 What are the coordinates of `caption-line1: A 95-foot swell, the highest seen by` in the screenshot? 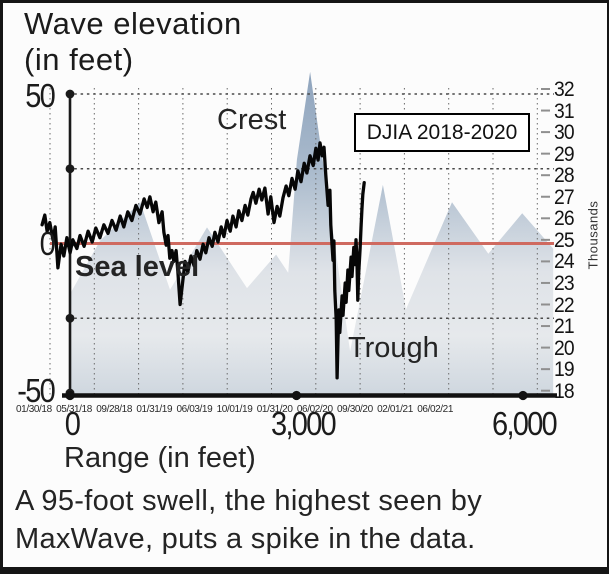 It's located at (249, 501).